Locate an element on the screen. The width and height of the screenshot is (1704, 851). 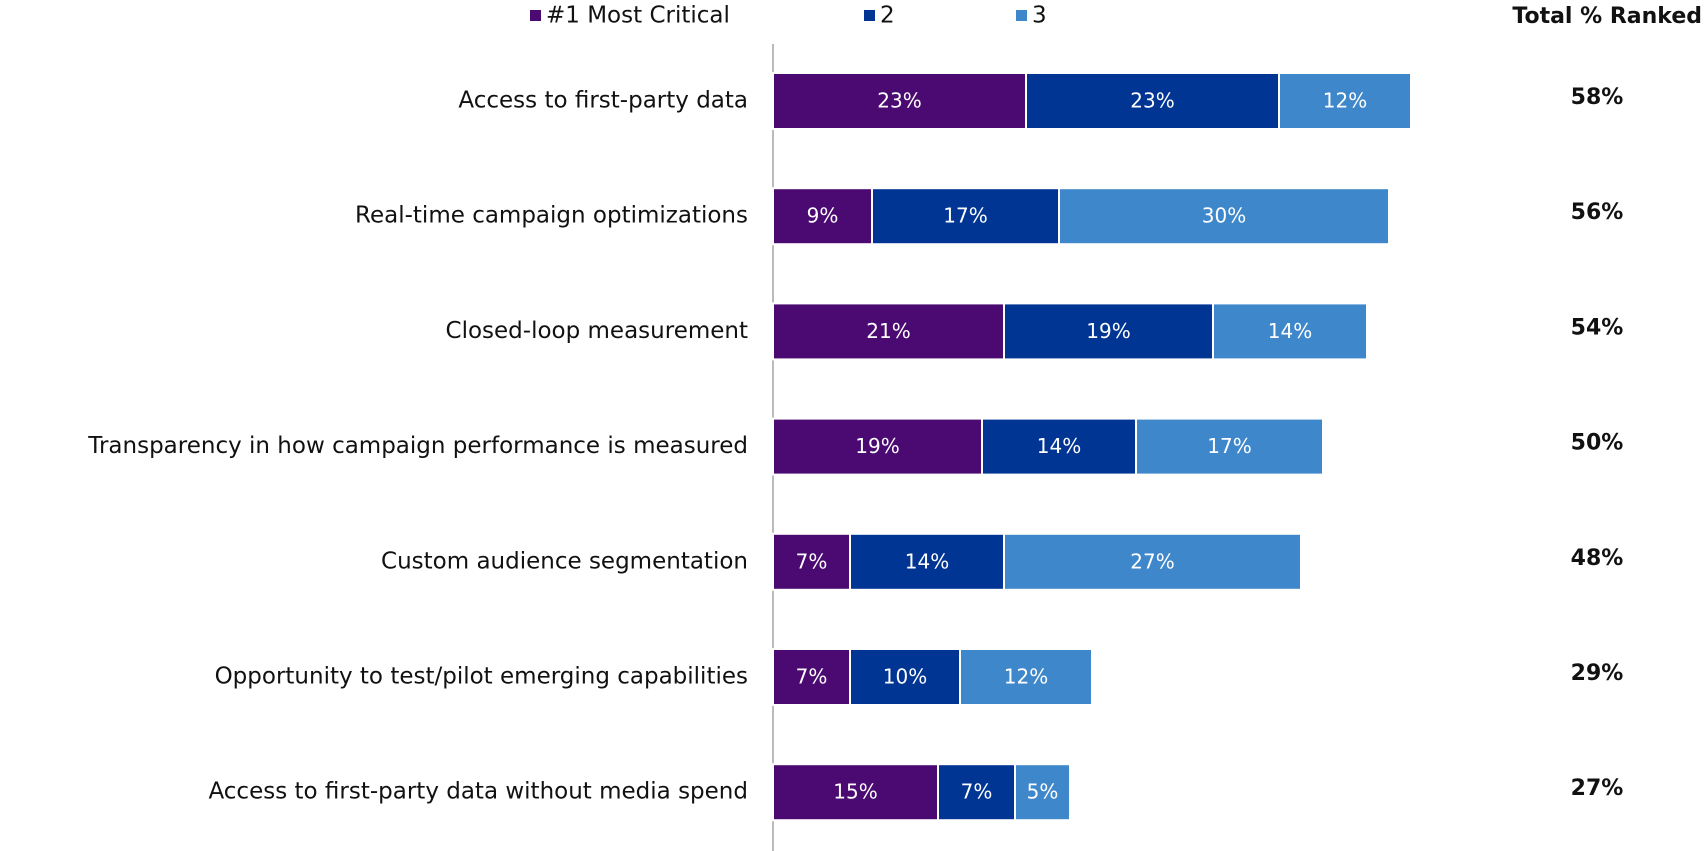
total-label: 27% is located at coordinates (1597, 788).